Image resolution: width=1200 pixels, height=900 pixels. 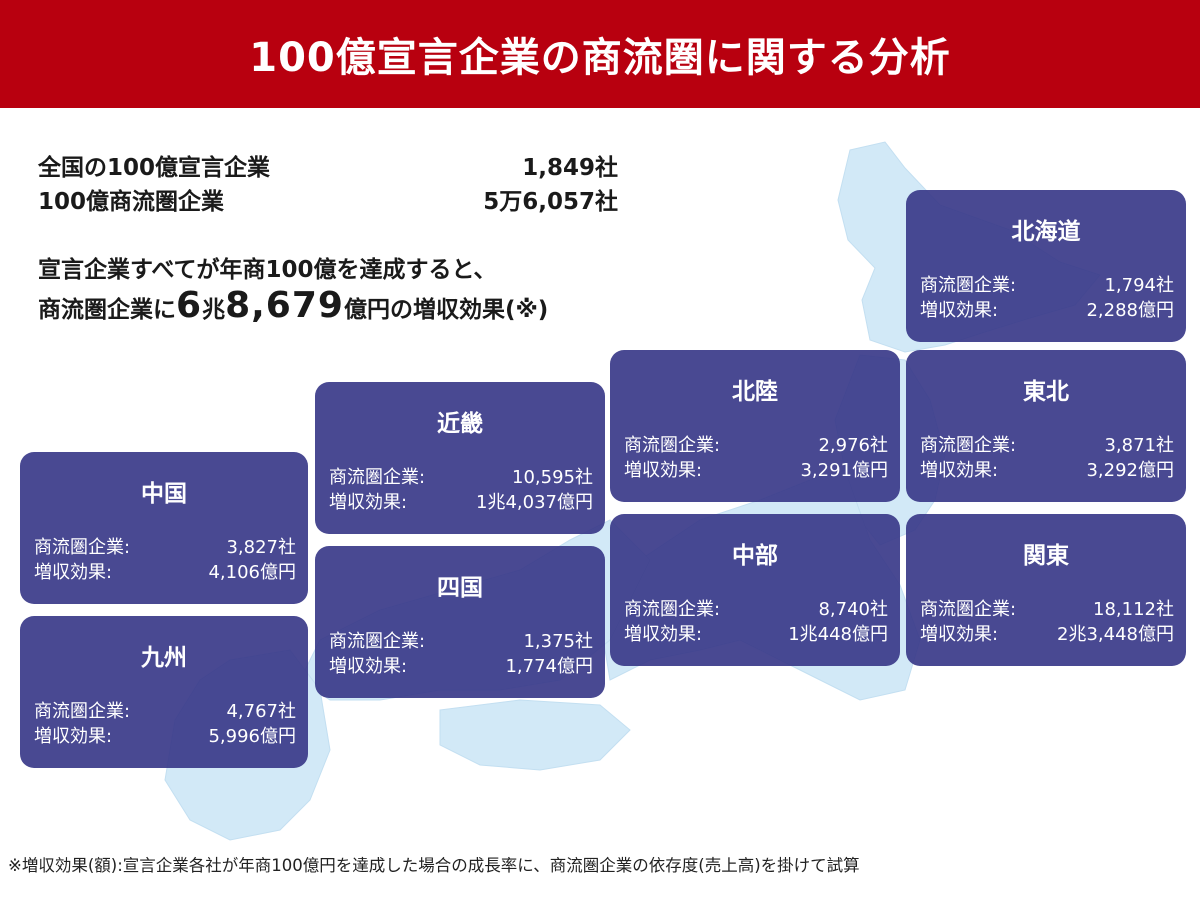 What do you see at coordinates (328, 164) in the screenshot?
I see `summary-declared-row: 全国の100億宣言企業 1,849社` at bounding box center [328, 164].